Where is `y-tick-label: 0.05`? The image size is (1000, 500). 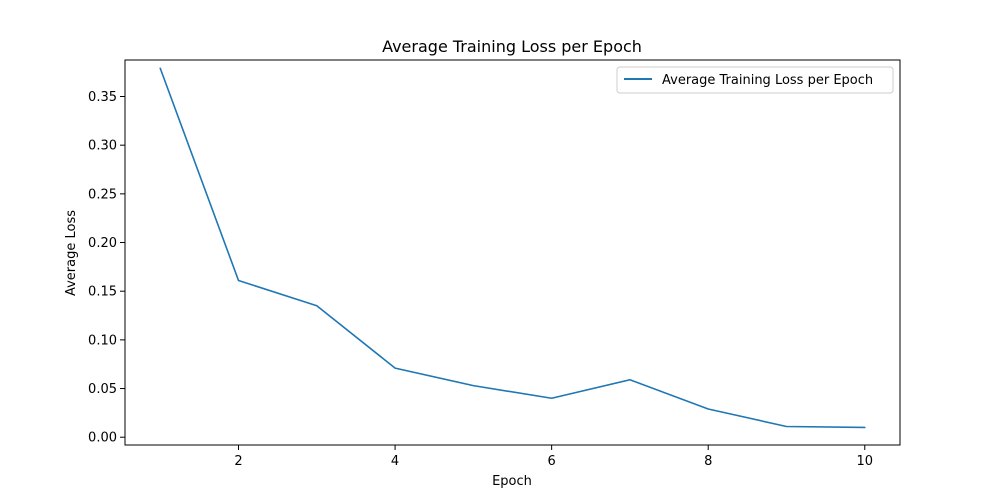 y-tick-label: 0.05 is located at coordinates (102, 389).